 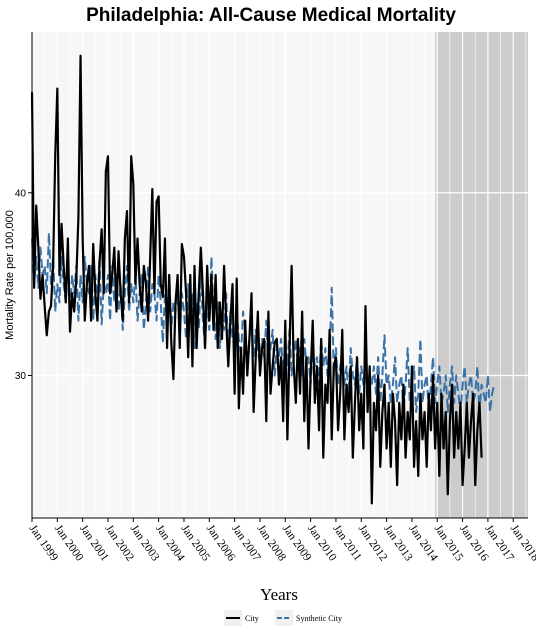 What do you see at coordinates (23, 285) in the screenshot?
I see `y-tick-labels: 30 40` at bounding box center [23, 285].